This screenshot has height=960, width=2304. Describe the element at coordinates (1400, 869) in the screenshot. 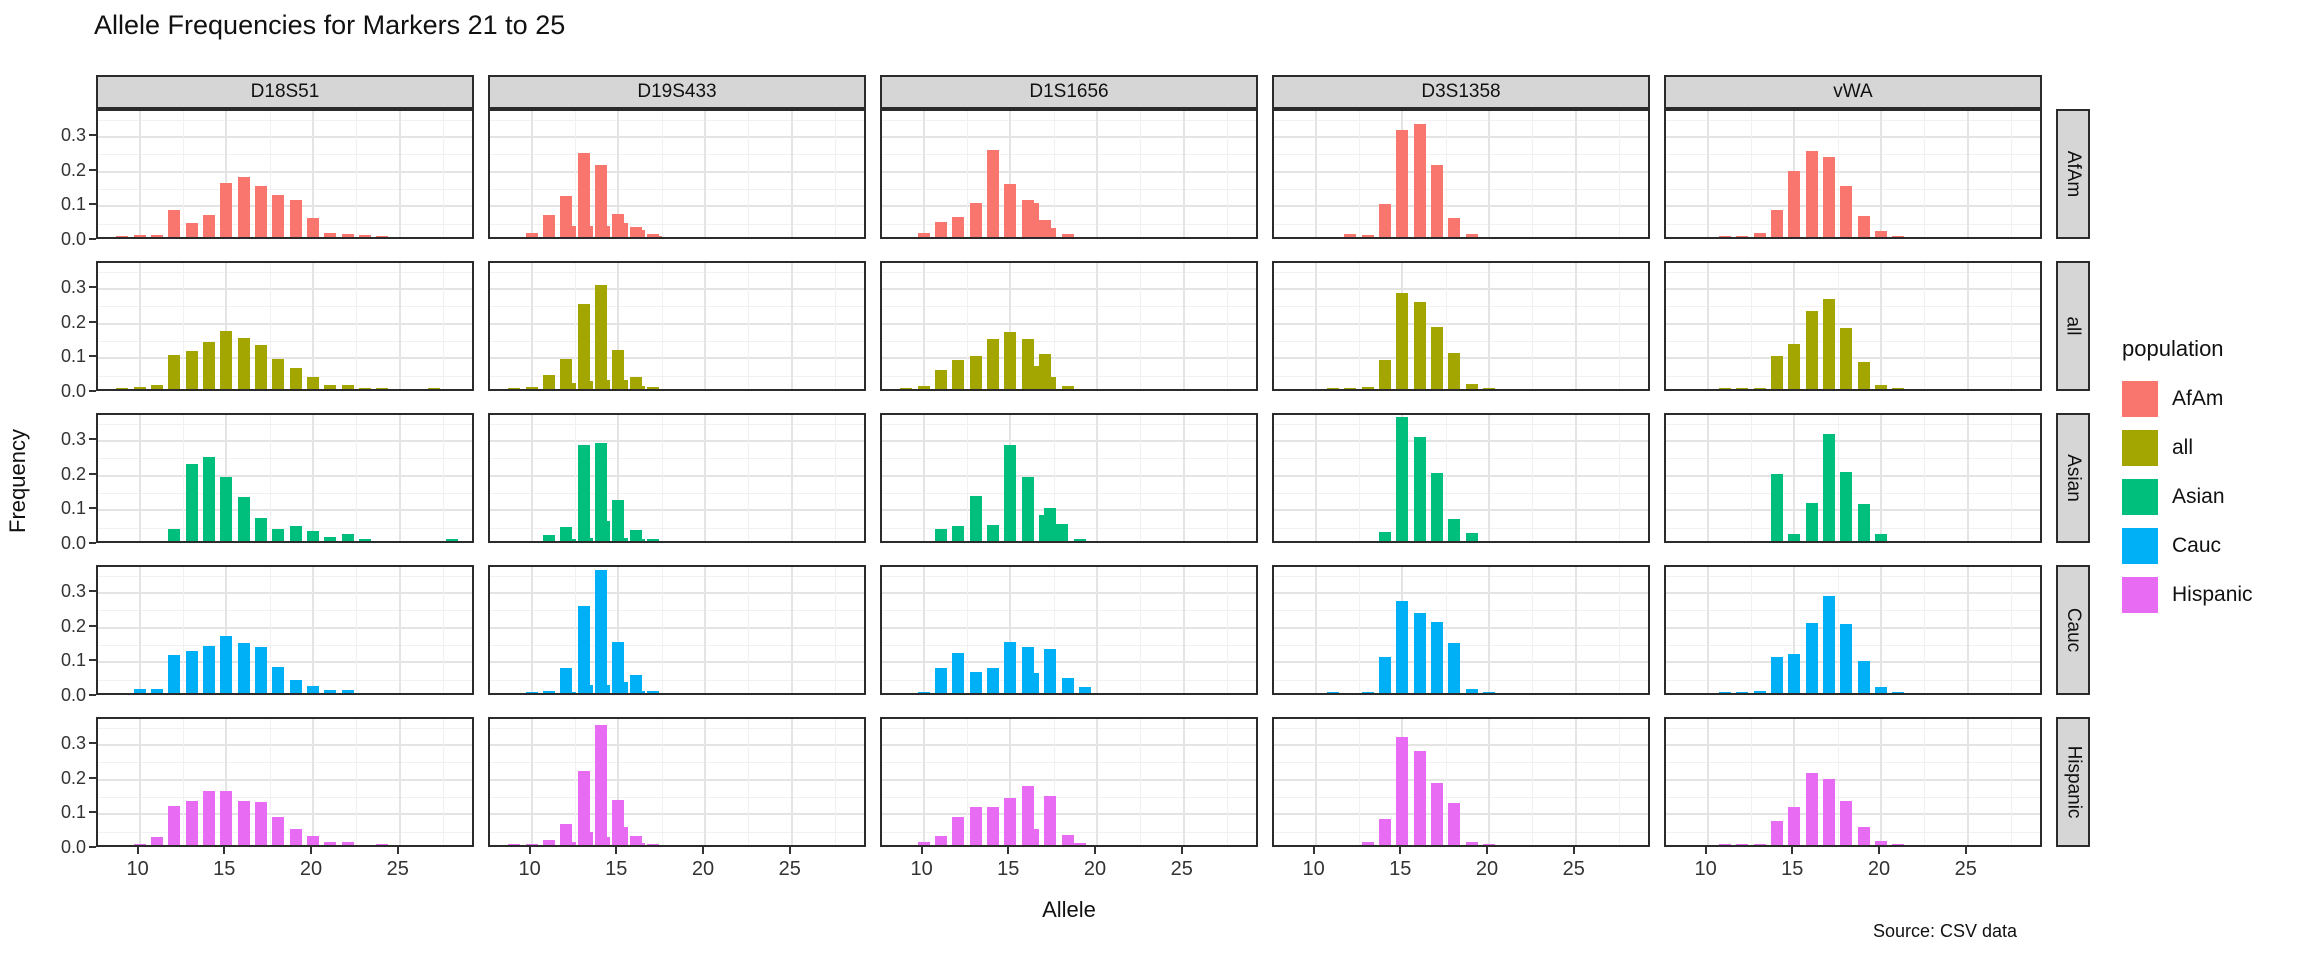

I see `x-tick-label: 15` at that location.